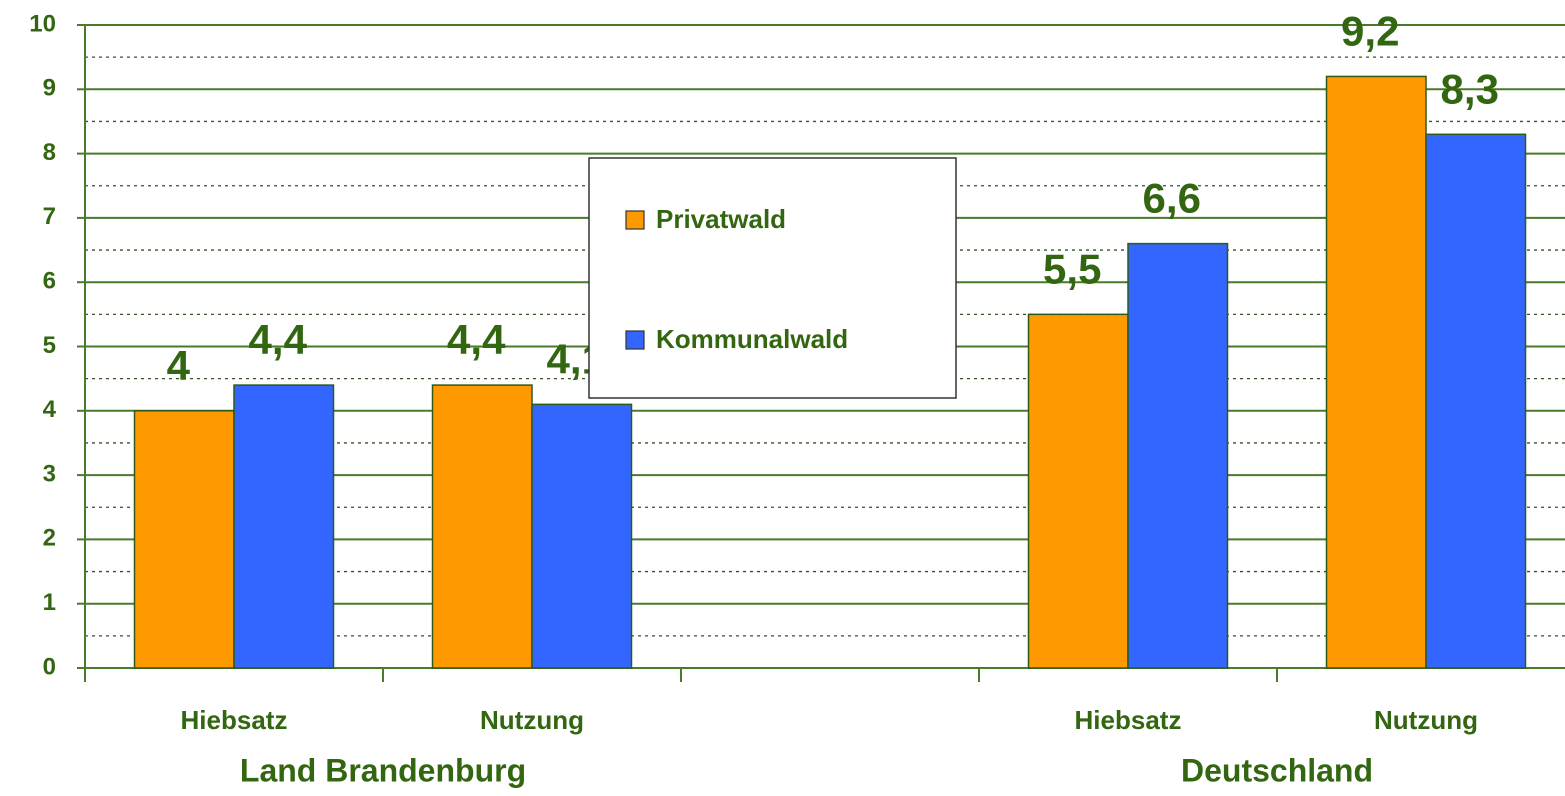 This screenshot has height=796, width=1565. Describe the element at coordinates (50, 409) in the screenshot. I see `y-tick-label: 4` at that location.